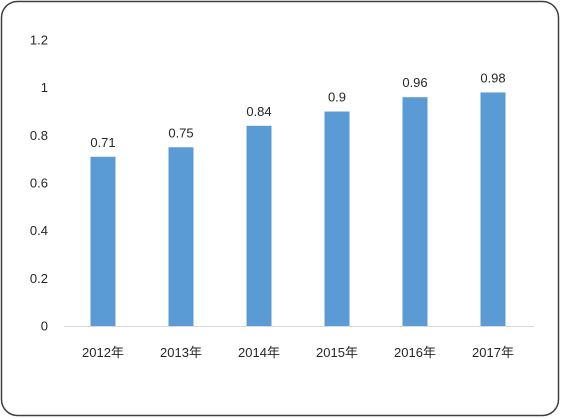 The width and height of the screenshot is (562, 419). Describe the element at coordinates (44, 87) in the screenshot. I see `y-tick-label: 1` at that location.